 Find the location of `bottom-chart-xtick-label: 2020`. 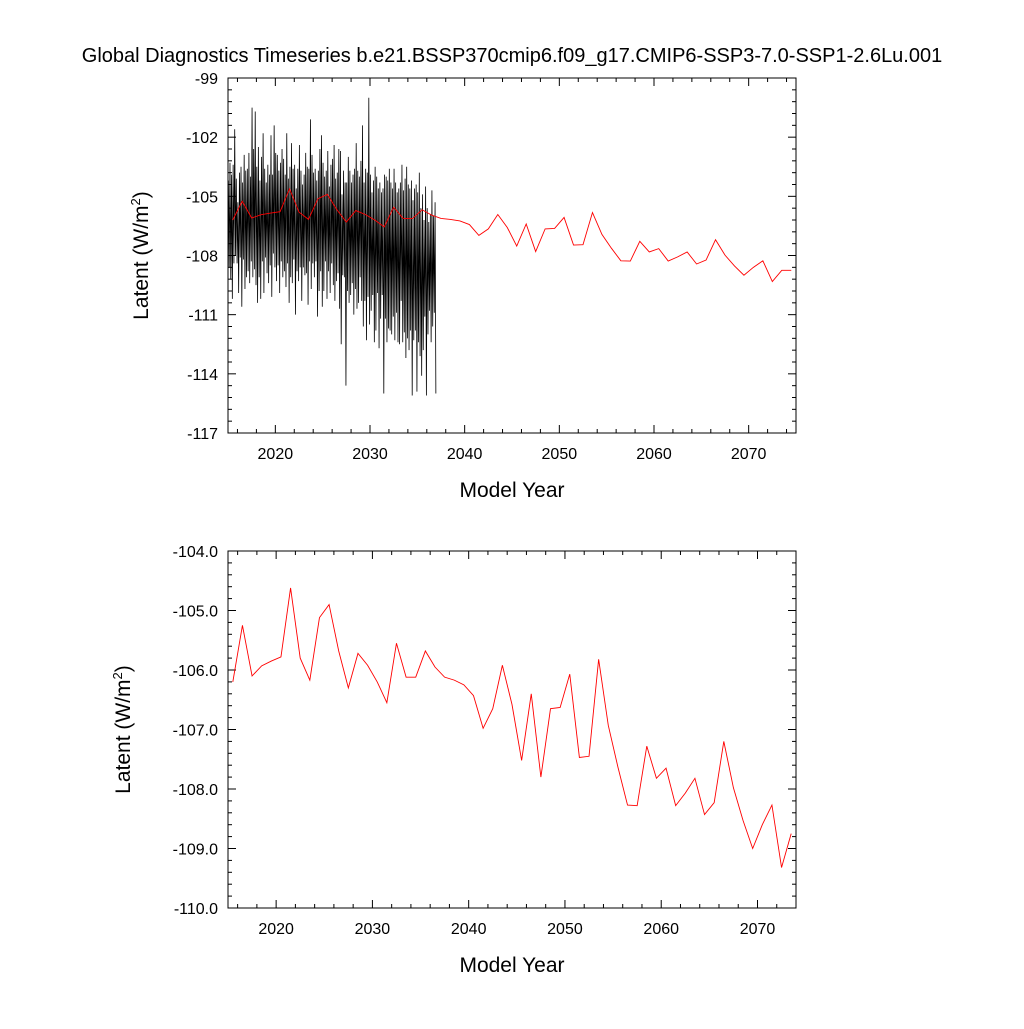

bottom-chart-xtick-label: 2020 is located at coordinates (276, 929).